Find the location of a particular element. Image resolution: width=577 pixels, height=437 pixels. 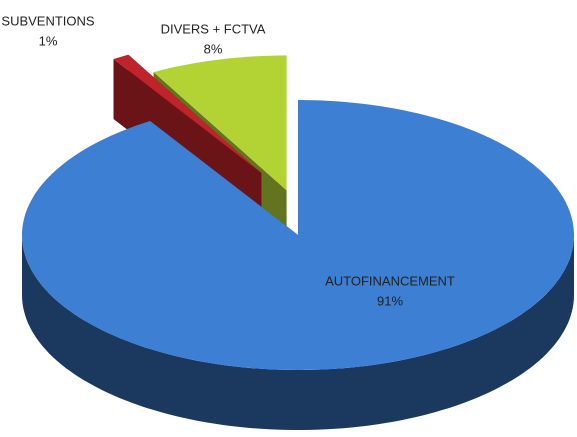

slice-label: DIVERS + FCTVA is located at coordinates (213, 28).